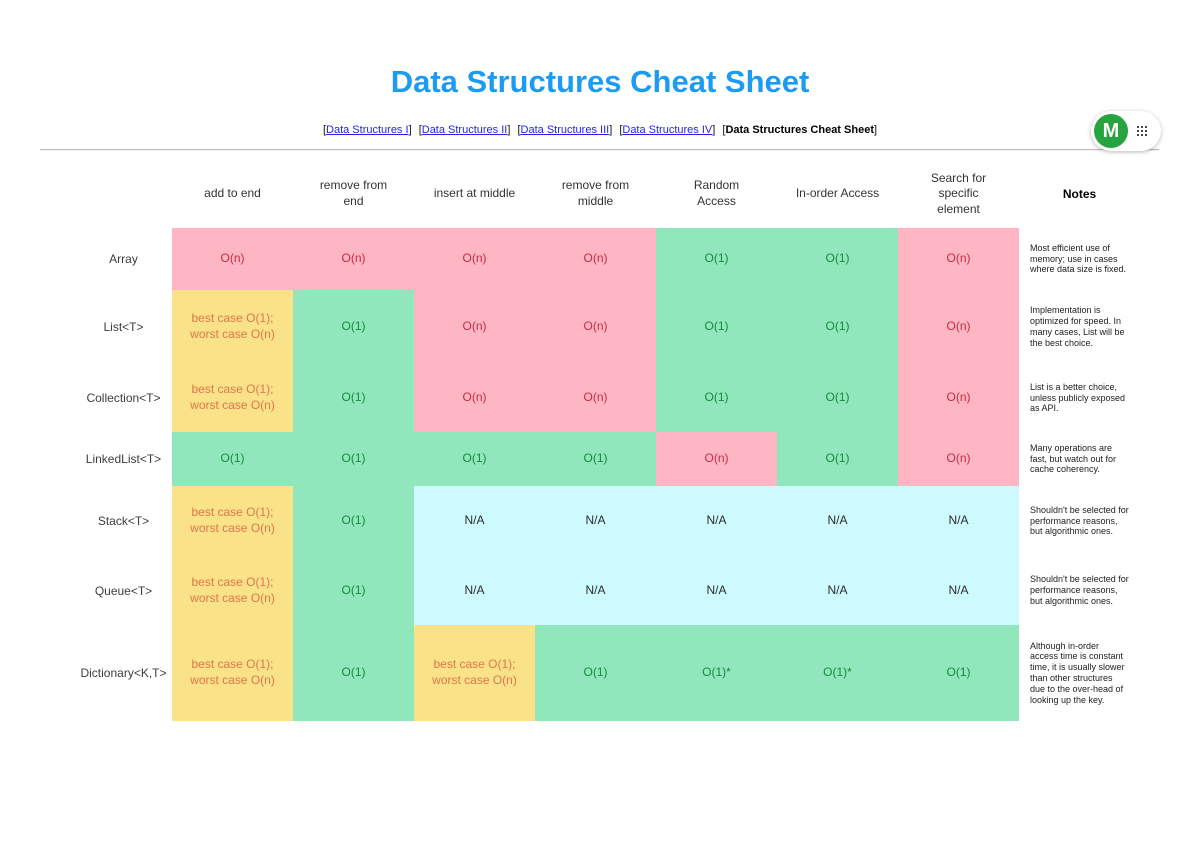 The width and height of the screenshot is (1200, 848). I want to click on row-label: Array, so click(123, 259).